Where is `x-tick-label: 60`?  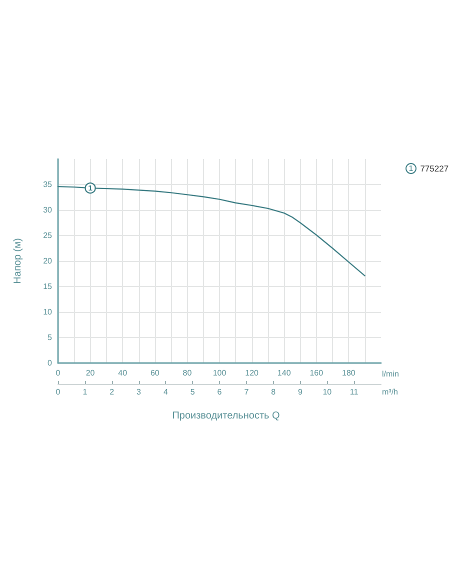
x-tick-label: 60 is located at coordinates (155, 373).